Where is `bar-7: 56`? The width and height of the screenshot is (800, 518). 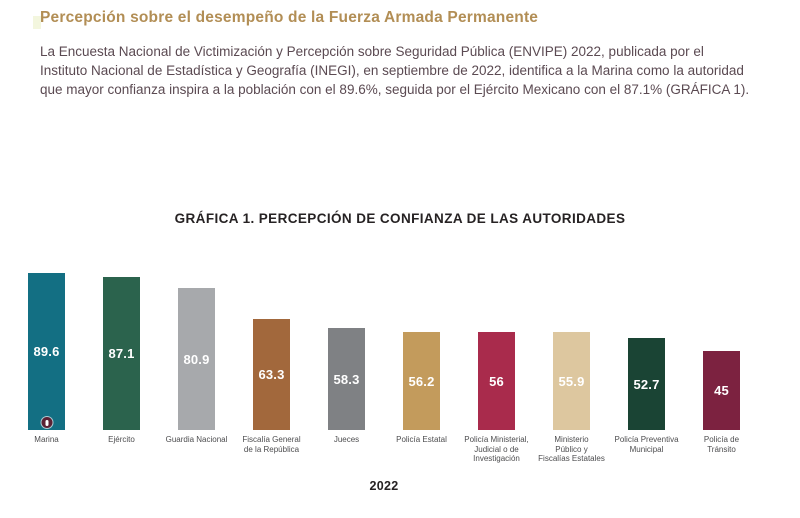
bar-7: 56 is located at coordinates (496, 381).